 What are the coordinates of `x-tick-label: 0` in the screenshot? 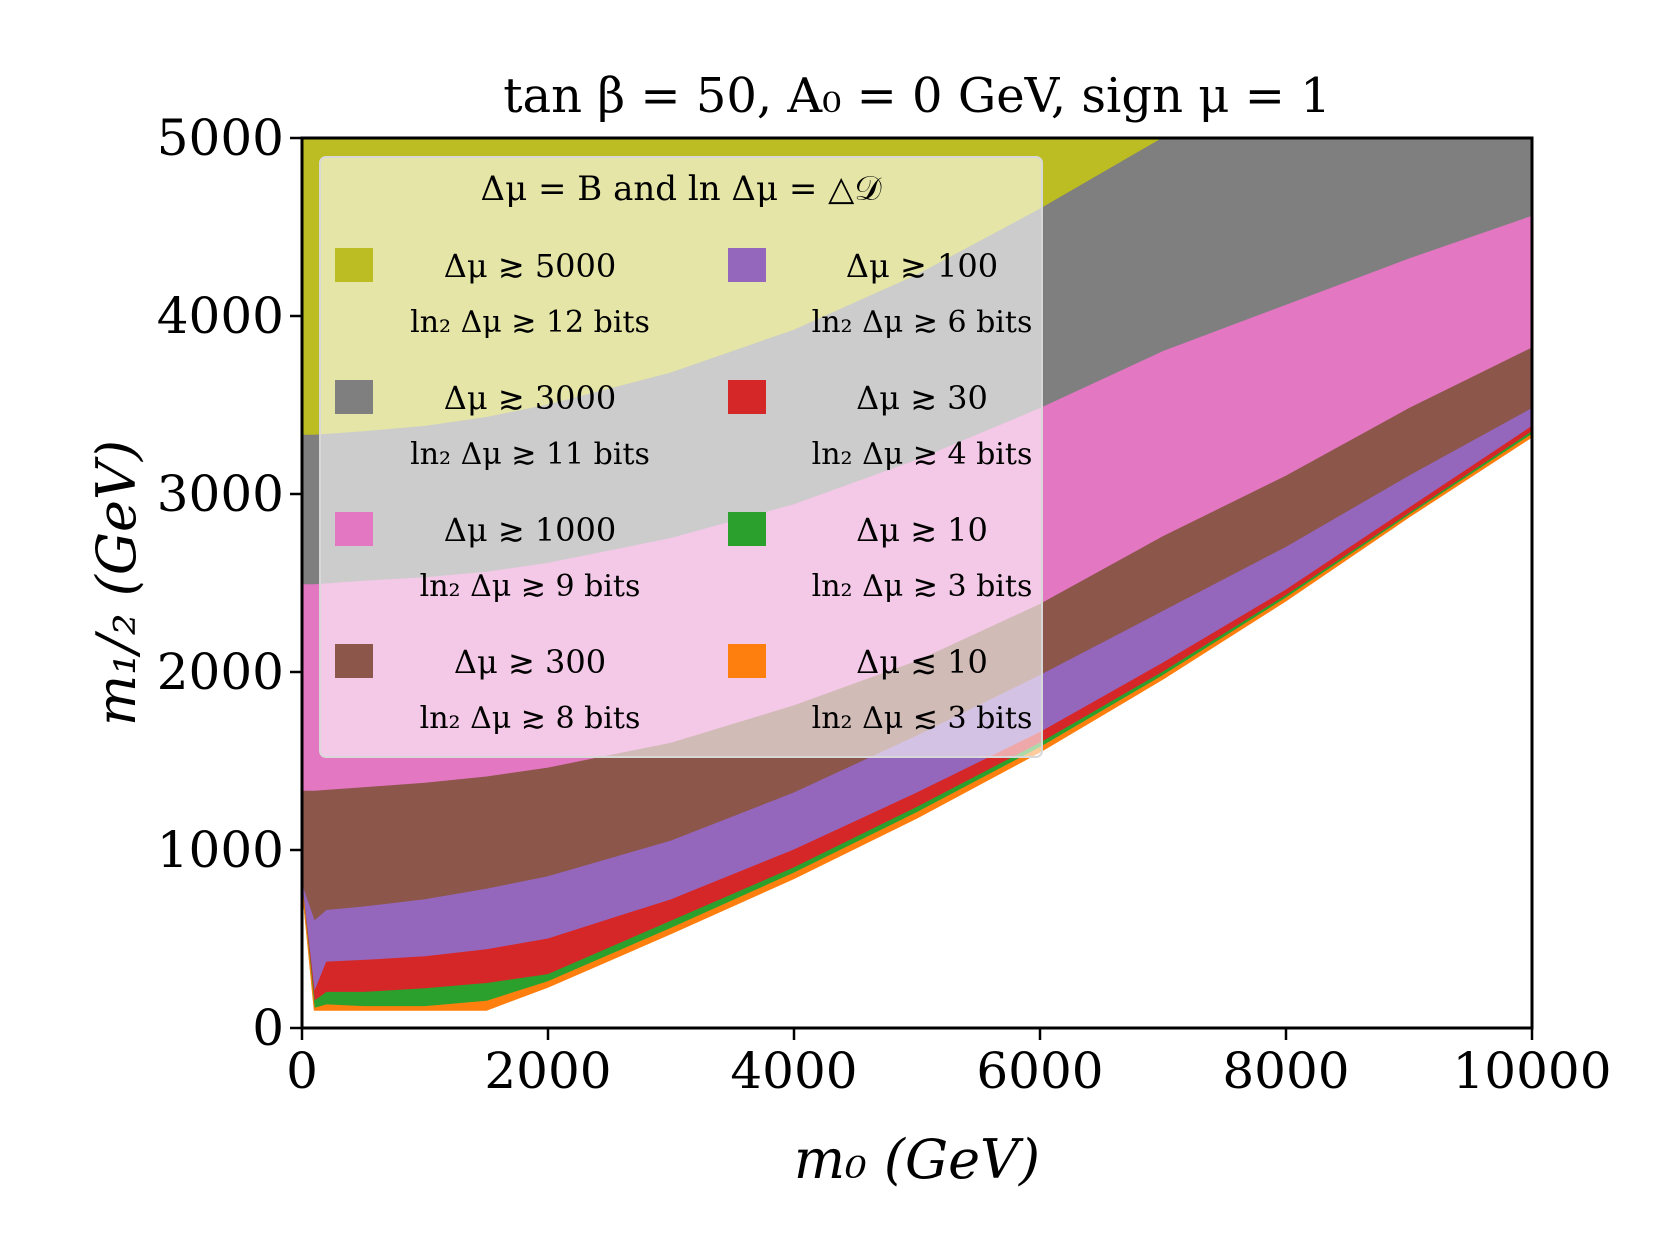 It's located at (302, 1071).